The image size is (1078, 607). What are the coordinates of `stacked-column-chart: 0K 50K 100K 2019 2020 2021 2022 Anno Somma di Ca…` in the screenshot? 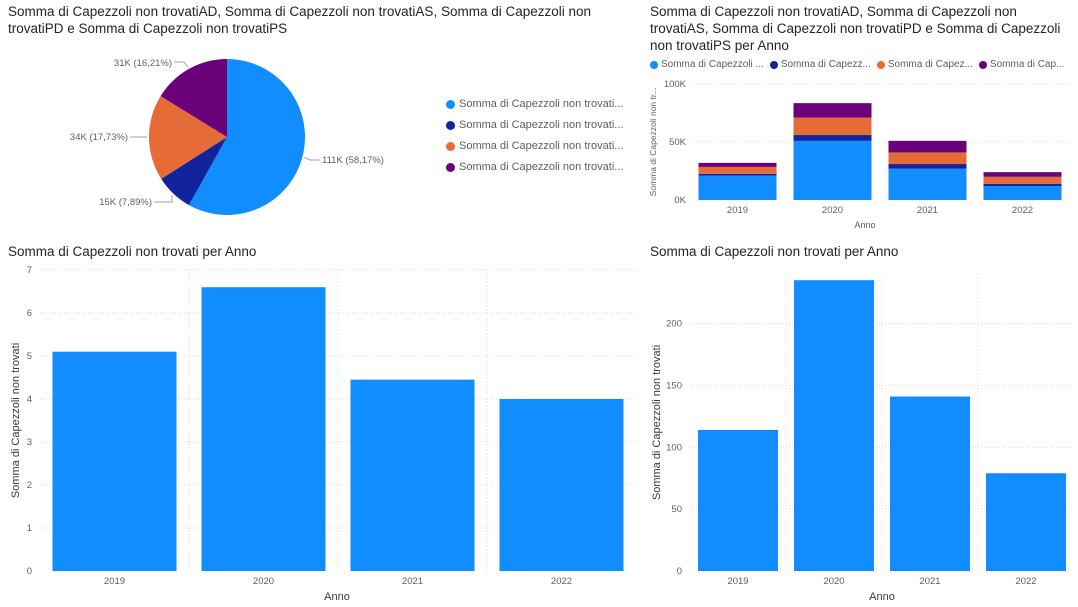 It's located at (860, 154).